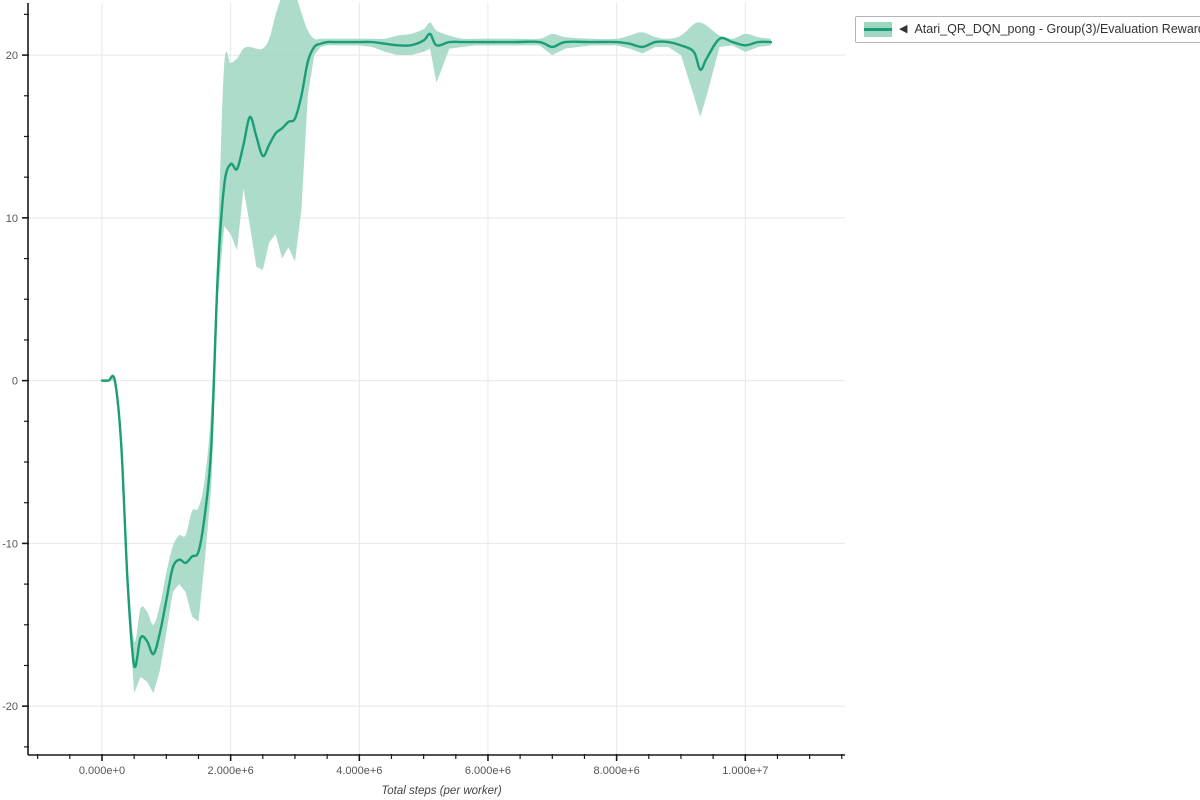 The image size is (1200, 800). What do you see at coordinates (745, 771) in the screenshot?
I see `x-tick-label: 1.000e+7` at bounding box center [745, 771].